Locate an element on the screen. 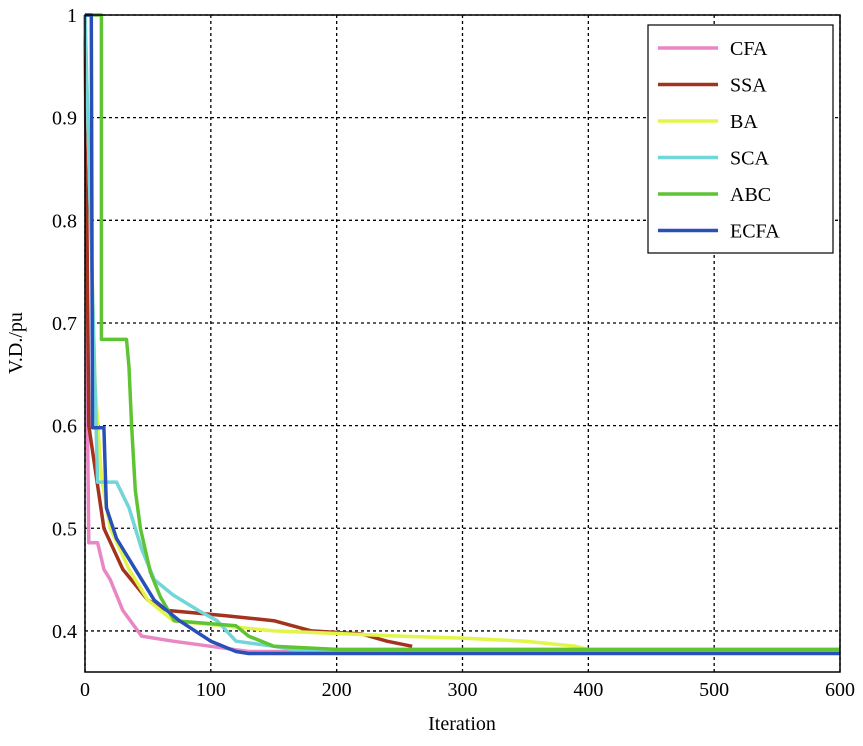 This screenshot has height=746, width=863. x-tick-label: 0 is located at coordinates (85, 690).